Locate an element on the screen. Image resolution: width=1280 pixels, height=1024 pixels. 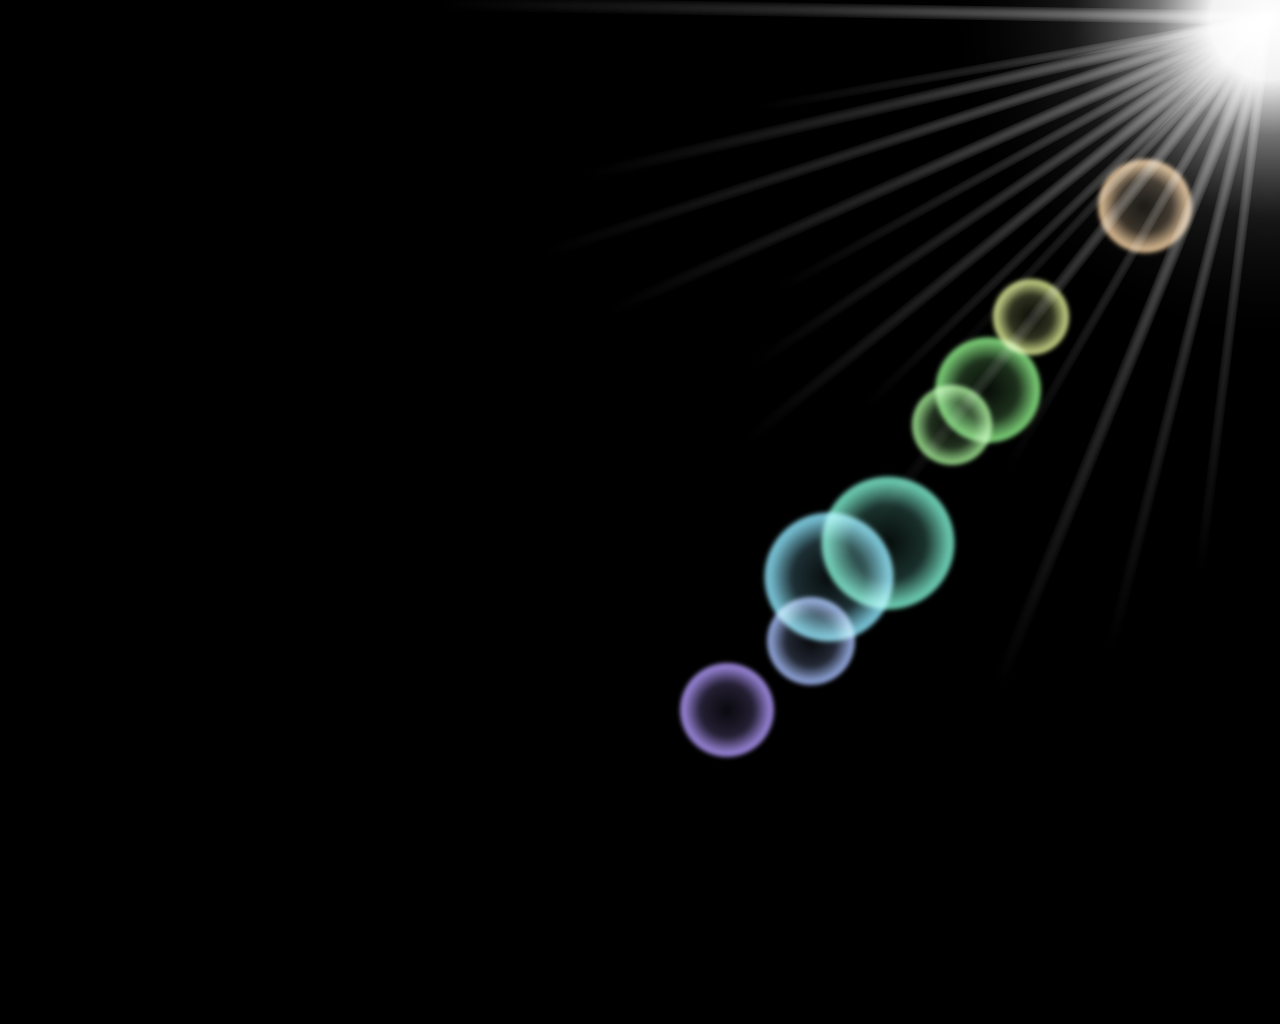
flare-orb-peach is located at coordinates (1145, 206).